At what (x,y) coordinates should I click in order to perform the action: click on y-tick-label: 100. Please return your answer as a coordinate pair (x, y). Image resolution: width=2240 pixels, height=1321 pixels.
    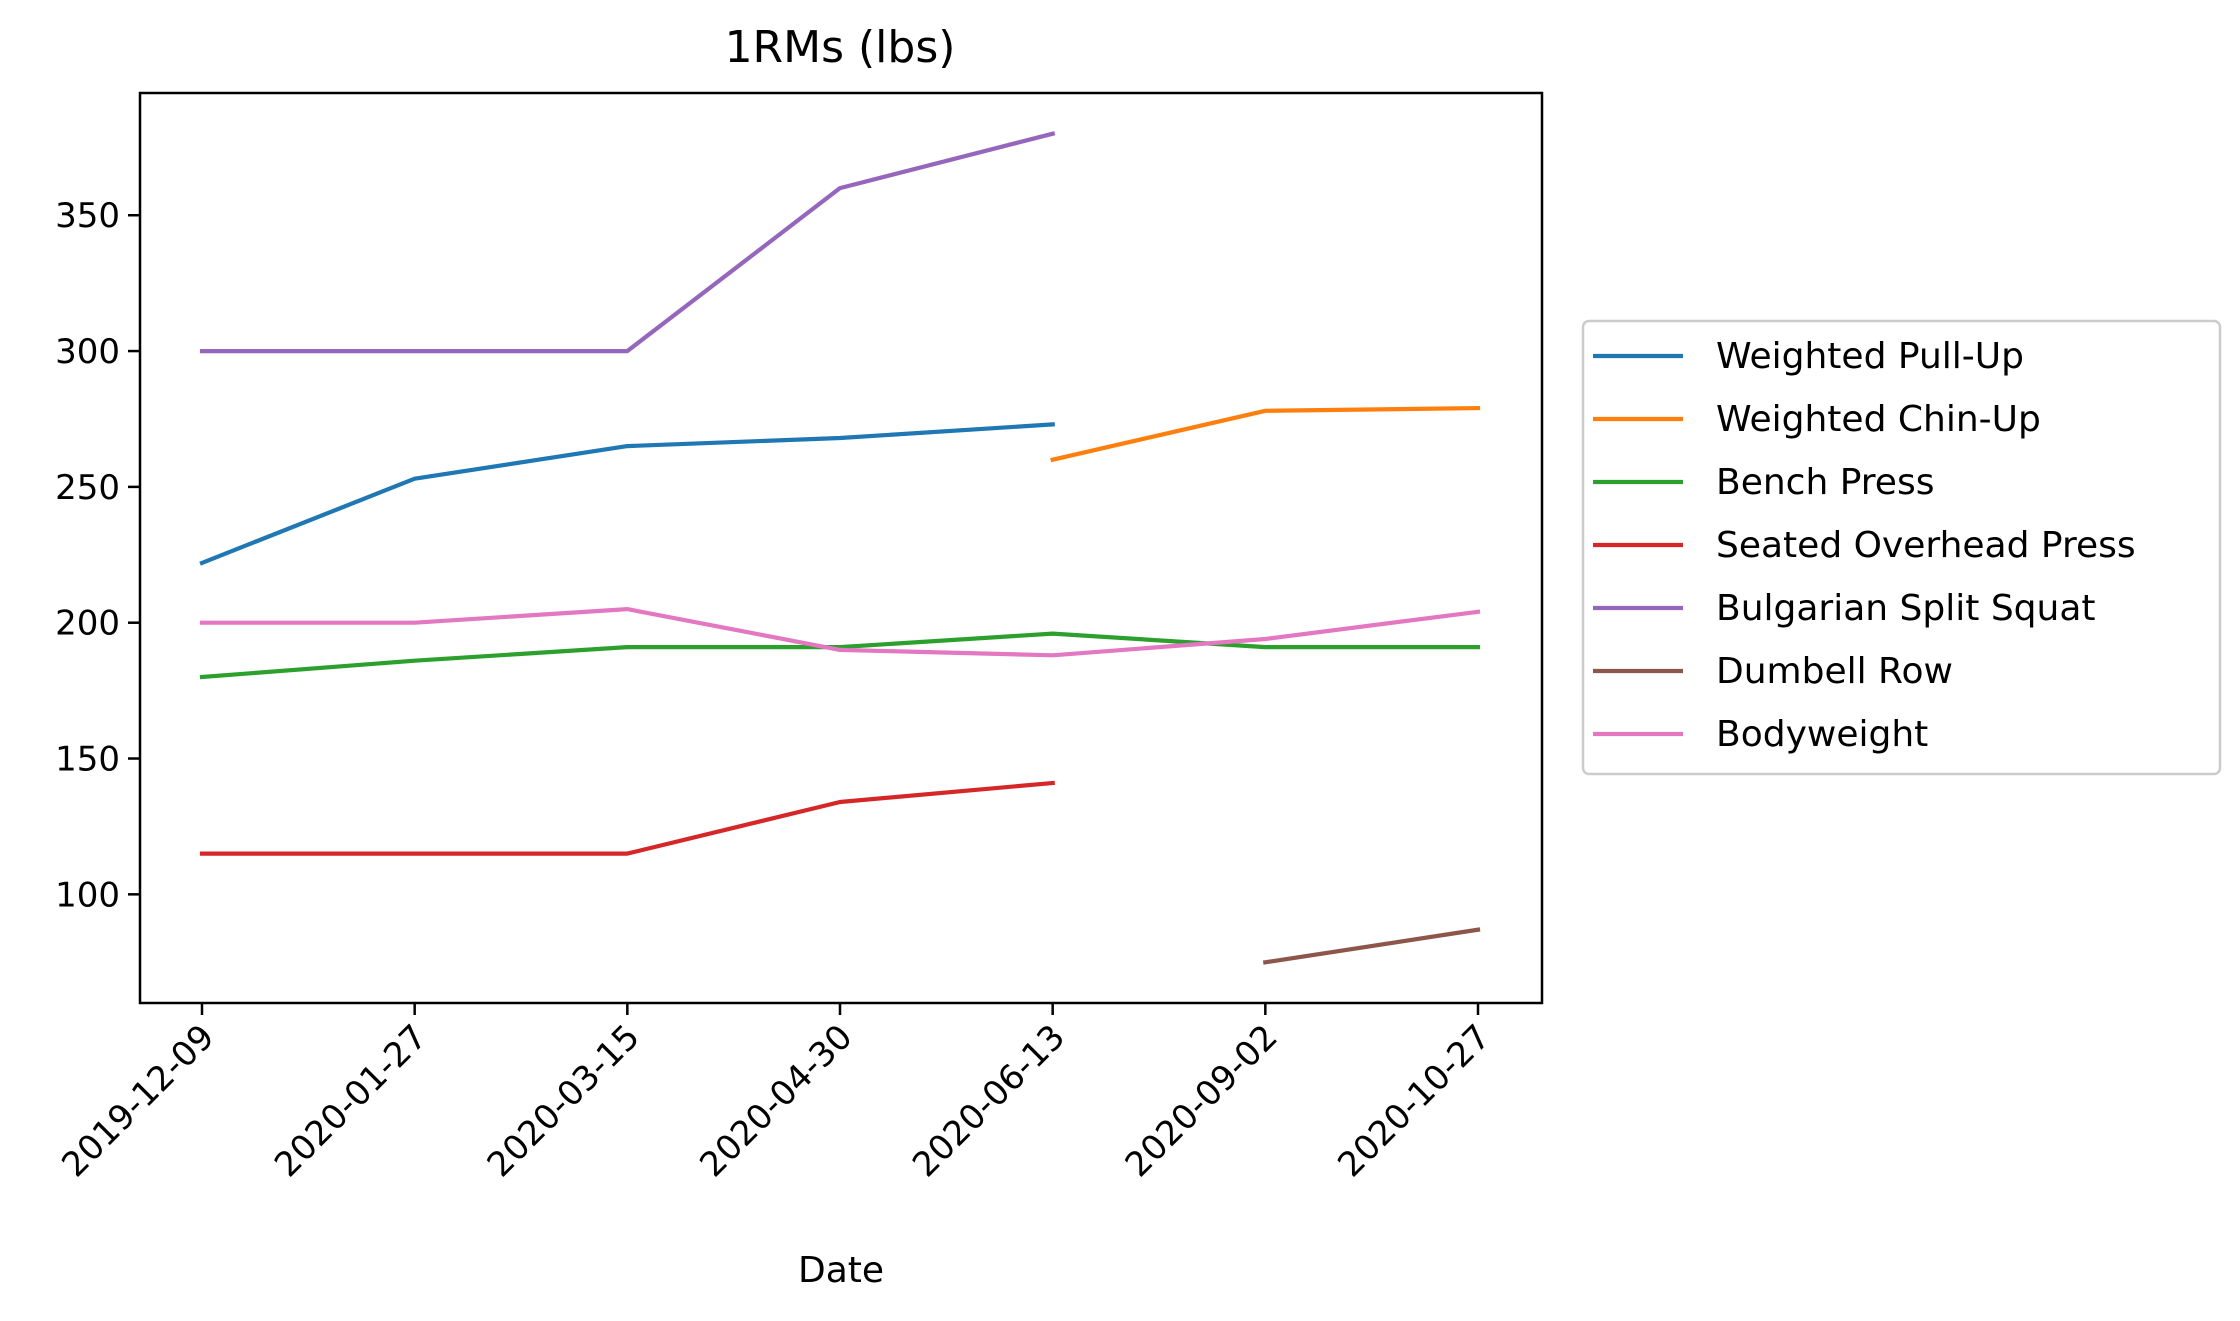
    Looking at the image, I should click on (87, 895).